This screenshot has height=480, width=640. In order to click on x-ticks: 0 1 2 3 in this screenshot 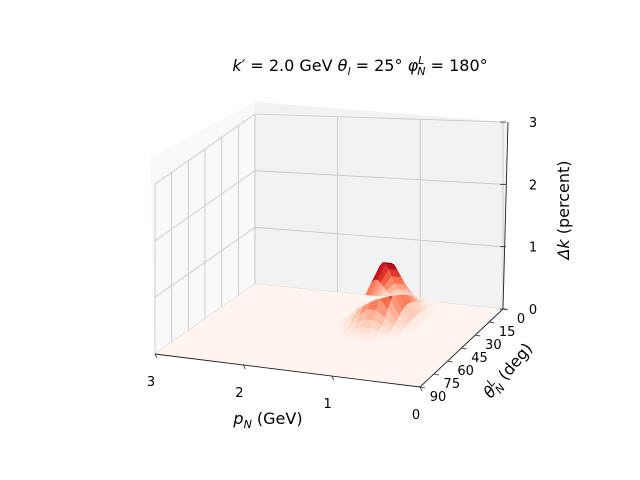, I will do `click(285, 388)`.